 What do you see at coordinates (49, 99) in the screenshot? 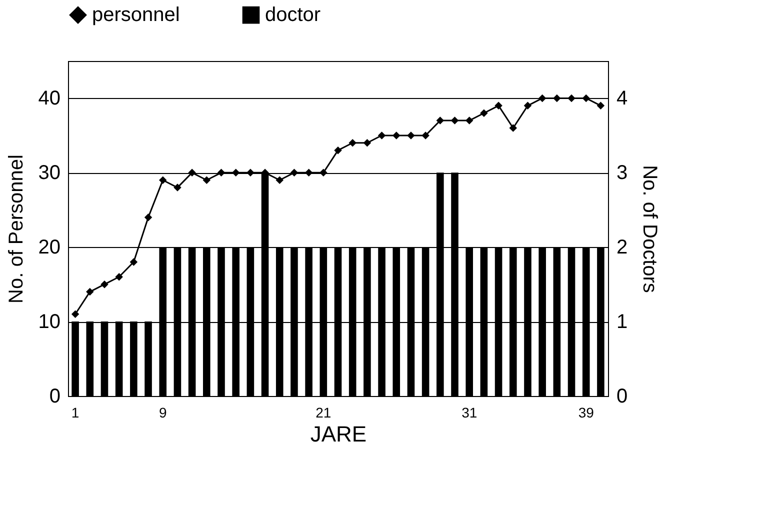
I see `y-tick-label: 40` at bounding box center [49, 99].